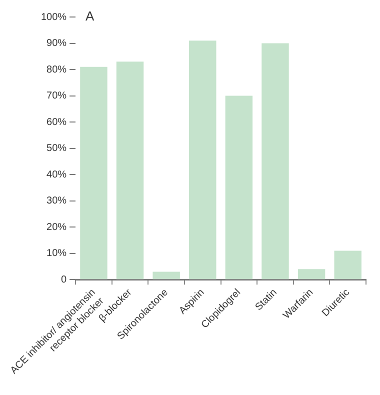 This screenshot has width=380, height=395. What do you see at coordinates (56, 96) in the screenshot?
I see `y-tick-label: 70%` at bounding box center [56, 96].